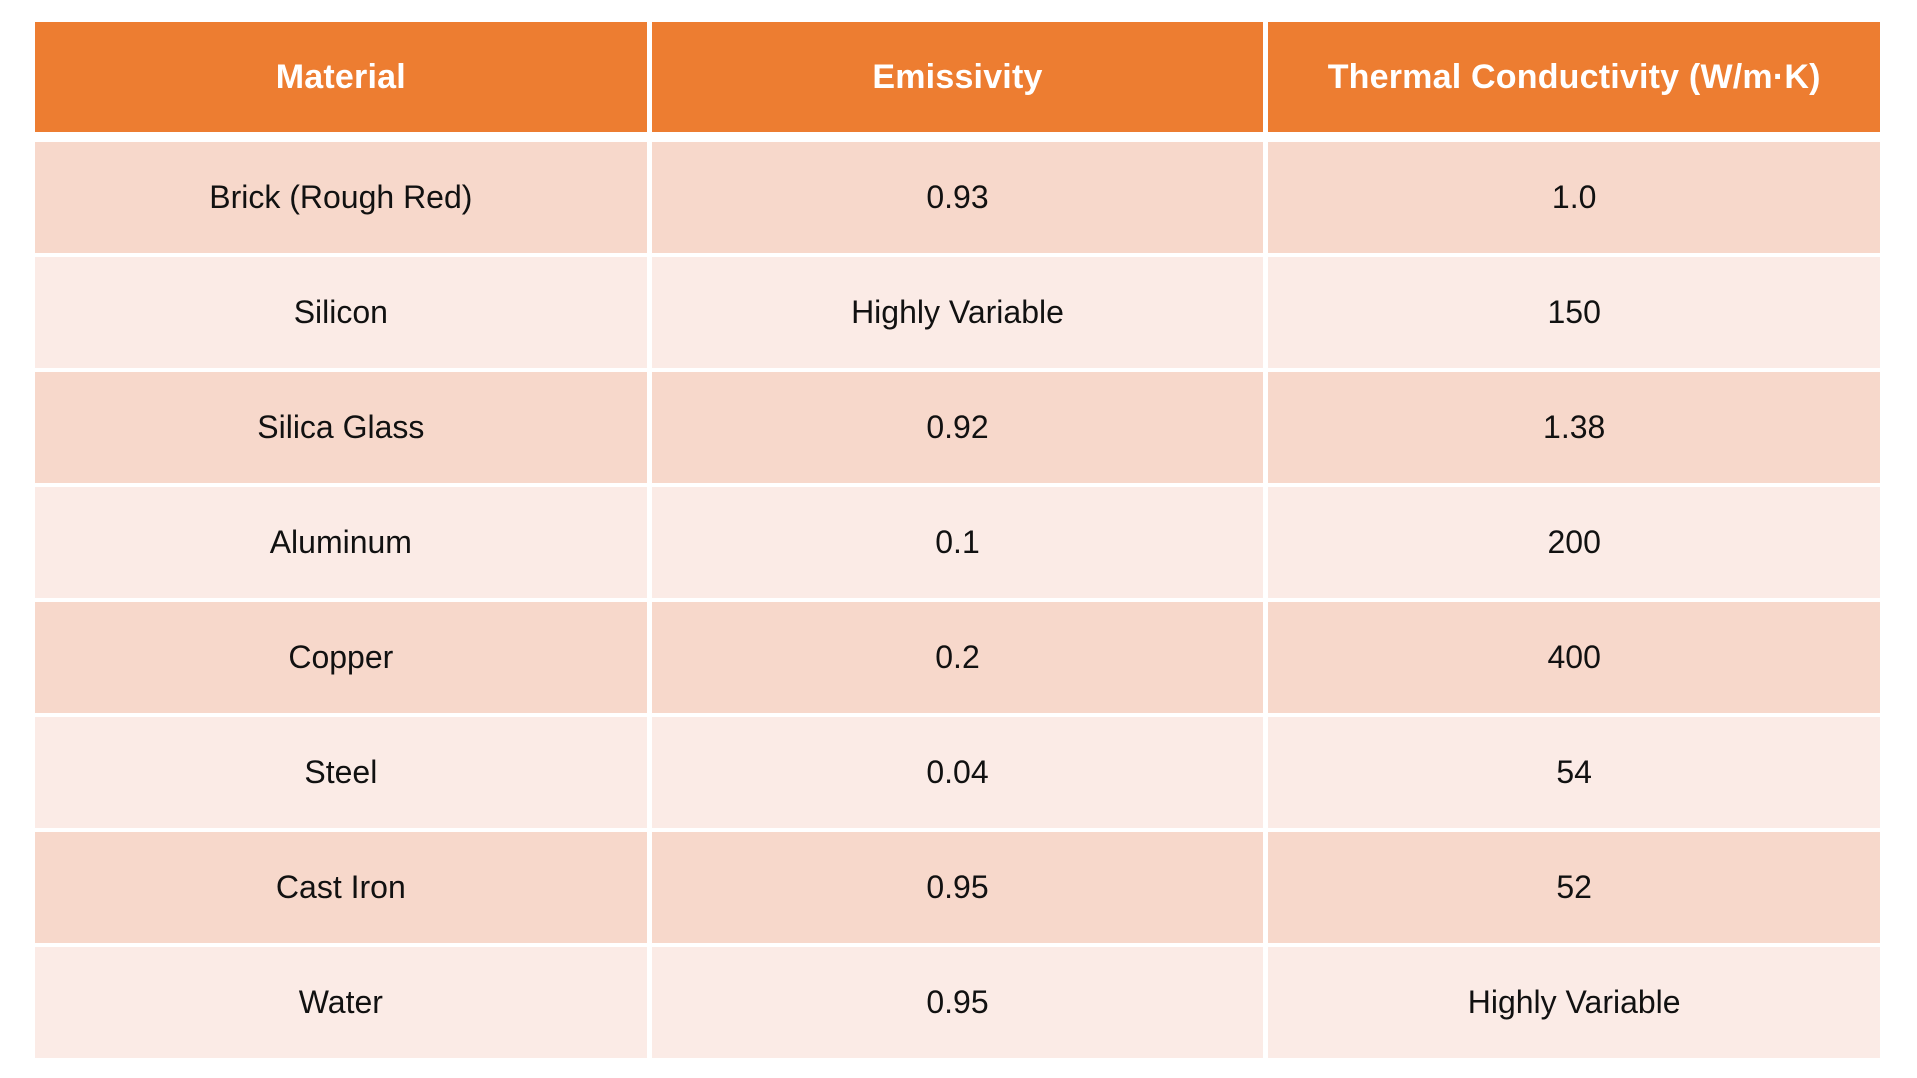 Image resolution: width=1917 pixels, height=1078 pixels. What do you see at coordinates (1574, 542) in the screenshot?
I see `table-cell: 200` at bounding box center [1574, 542].